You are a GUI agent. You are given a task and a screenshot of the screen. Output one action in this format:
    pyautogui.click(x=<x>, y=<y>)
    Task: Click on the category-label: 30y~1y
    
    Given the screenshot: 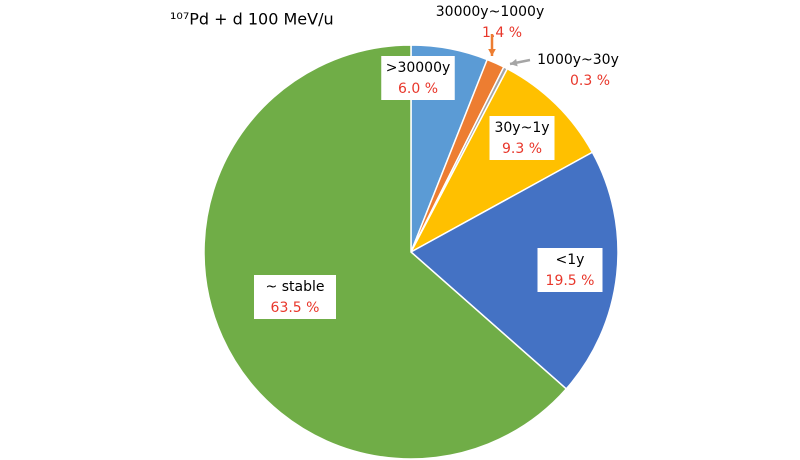 What is the action you would take?
    pyautogui.click(x=521, y=128)
    